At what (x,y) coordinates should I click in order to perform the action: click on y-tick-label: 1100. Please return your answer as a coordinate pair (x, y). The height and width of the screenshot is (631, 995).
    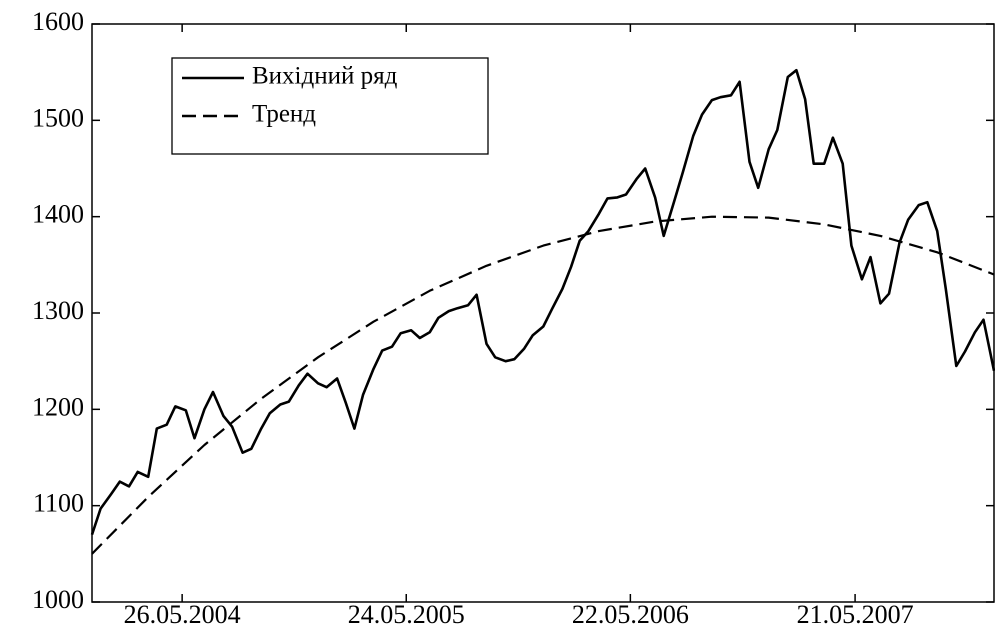
    Looking at the image, I should click on (58, 503).